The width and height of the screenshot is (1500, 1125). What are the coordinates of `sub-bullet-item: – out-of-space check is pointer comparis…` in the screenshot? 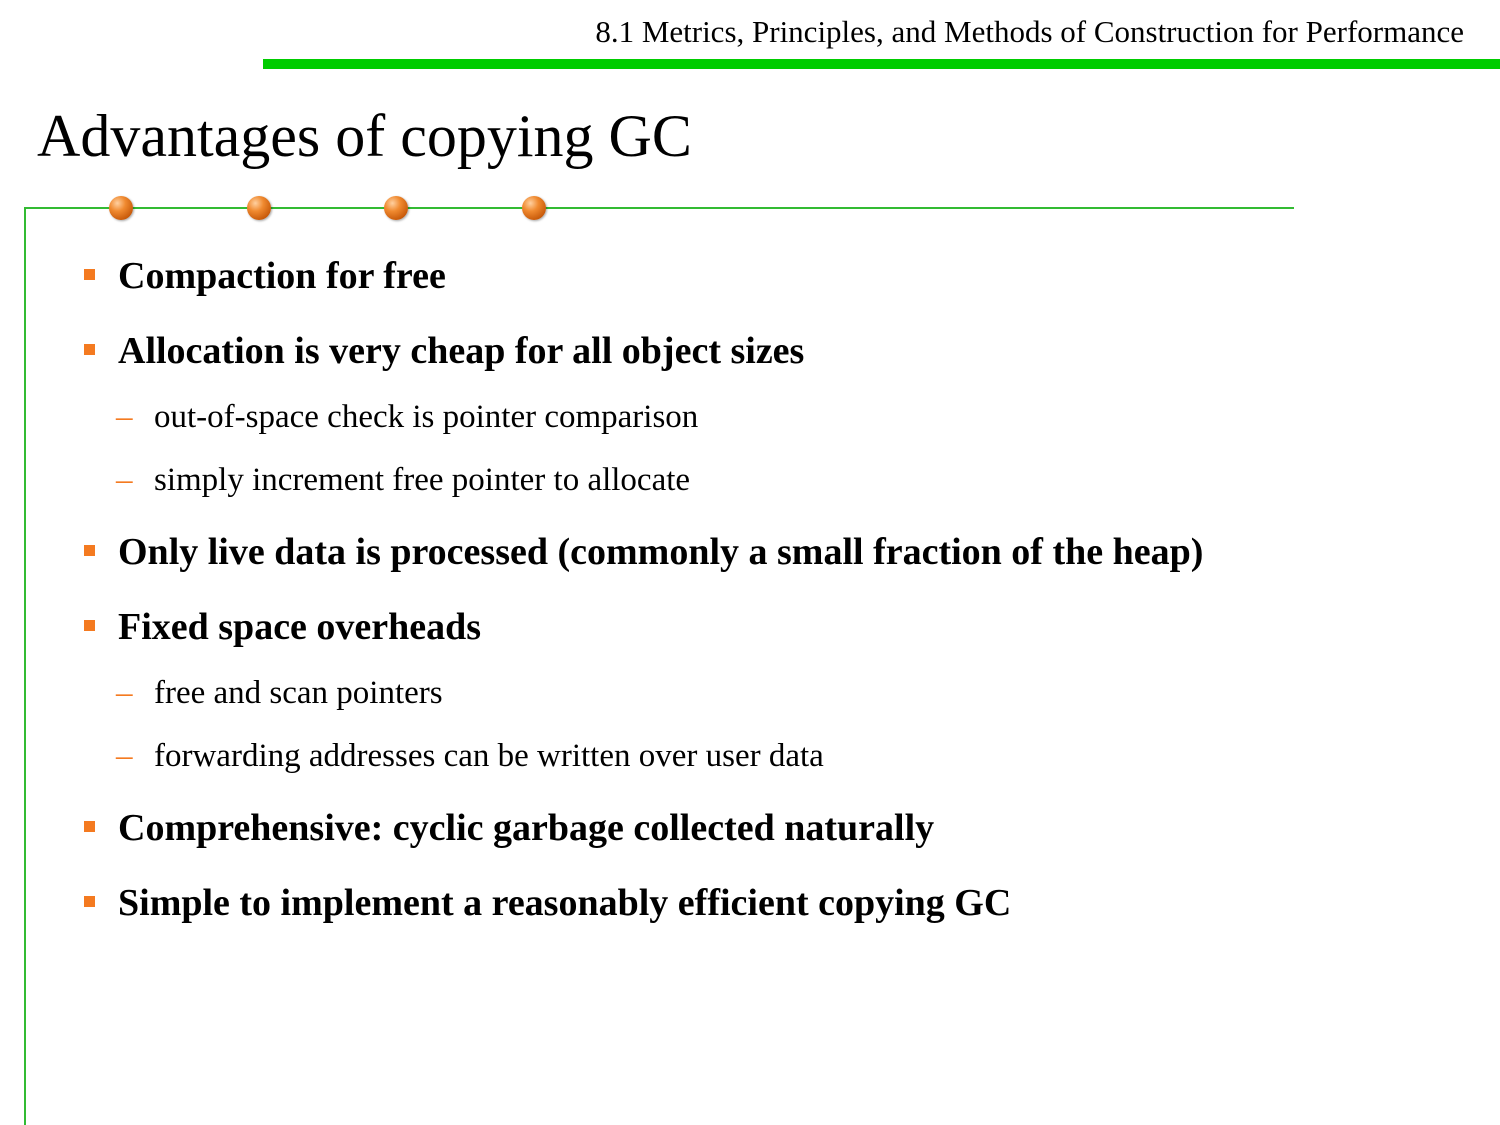 It's located at (407, 417).